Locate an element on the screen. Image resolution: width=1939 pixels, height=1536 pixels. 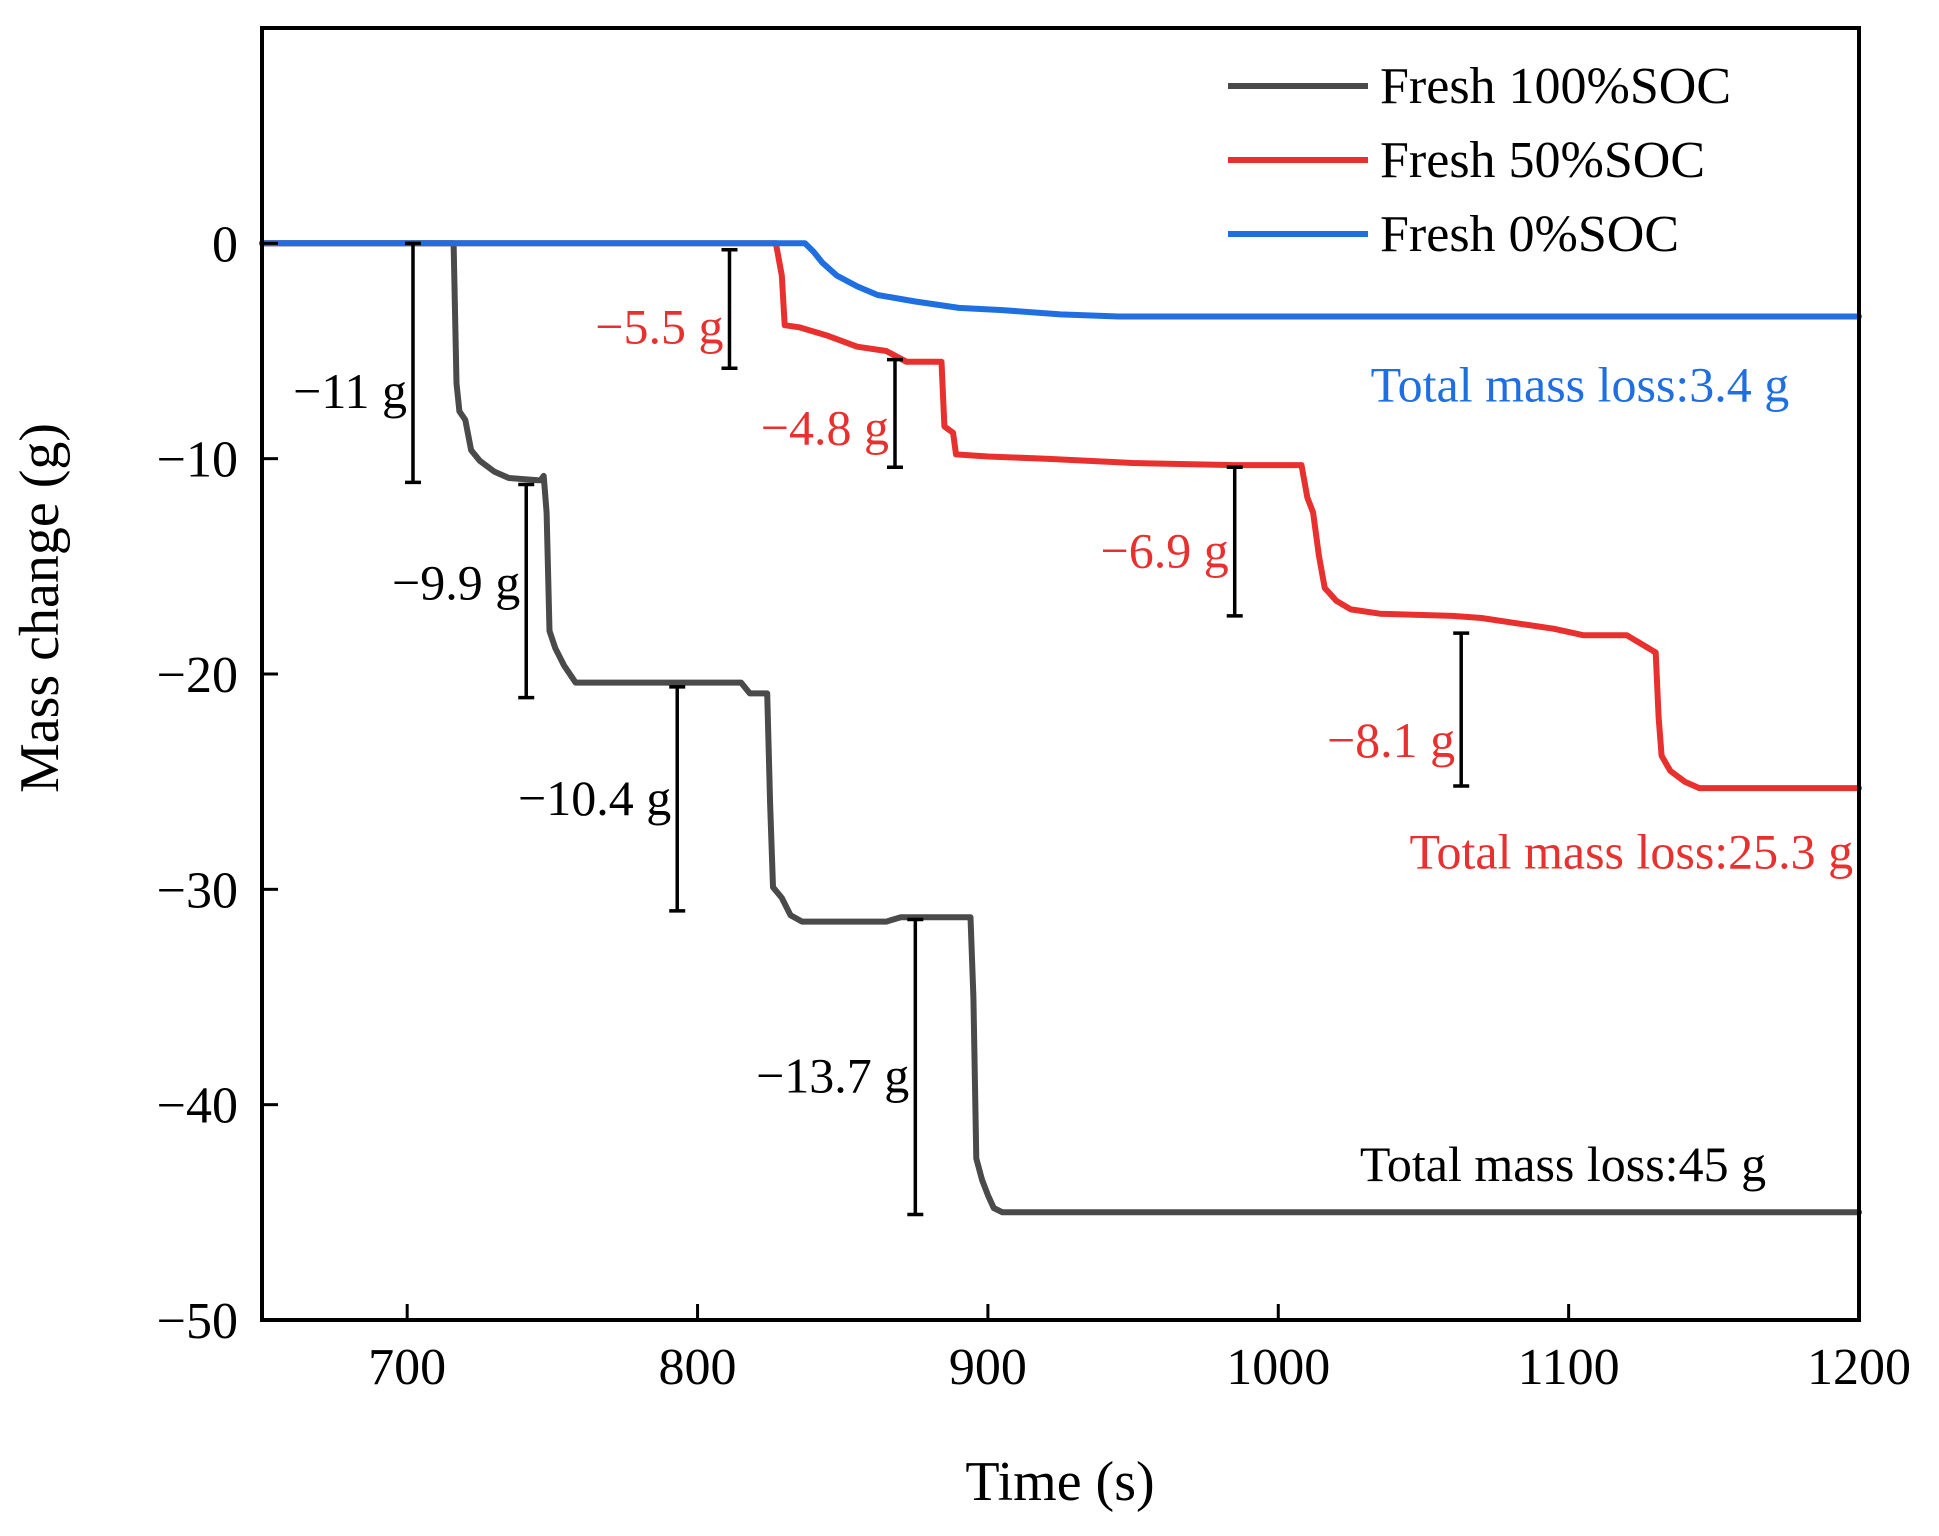
y-tick-label: −10 is located at coordinates (197, 460).